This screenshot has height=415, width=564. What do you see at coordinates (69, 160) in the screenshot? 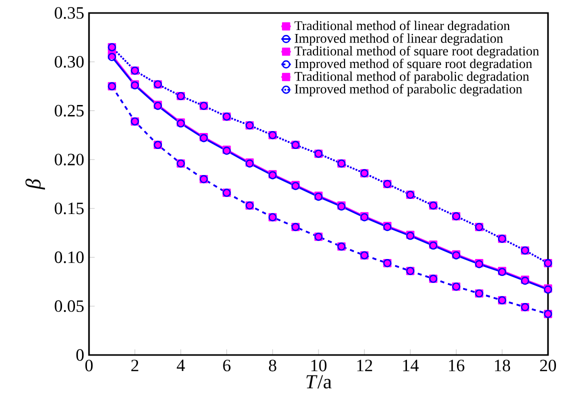
I see `y-tick-label: 0.20` at bounding box center [69, 160].